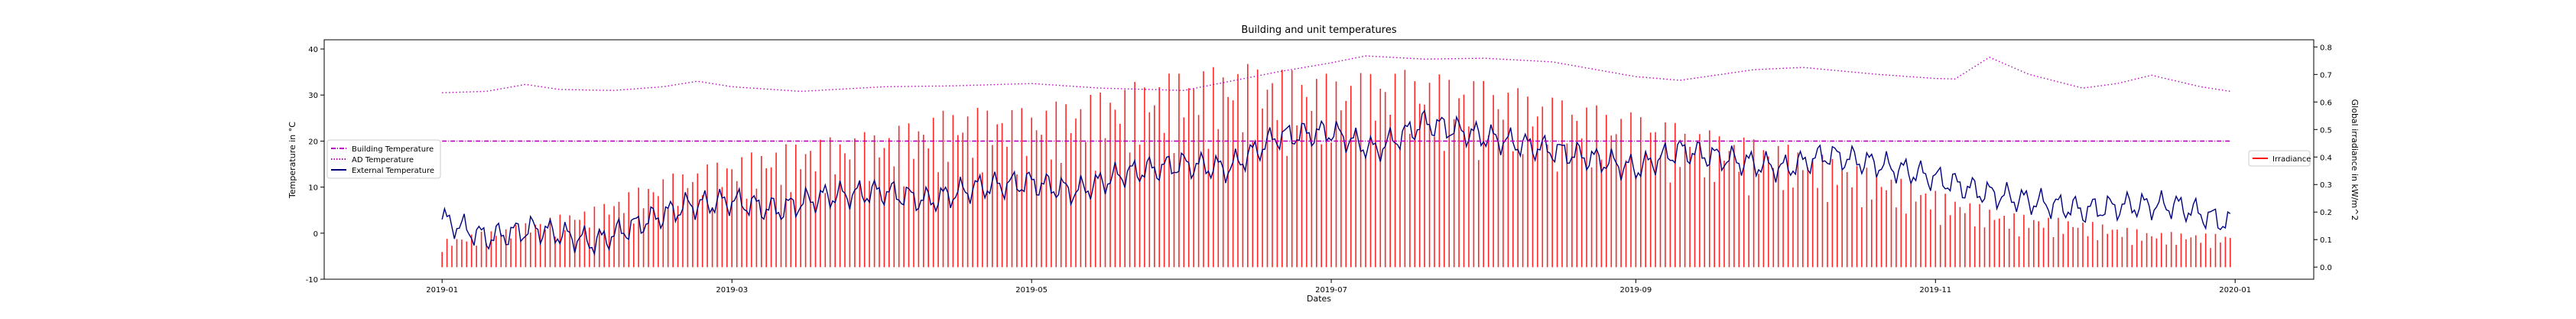 The image size is (2576, 319). I want to click on y-right-tick-label: 0.1, so click(2326, 240).